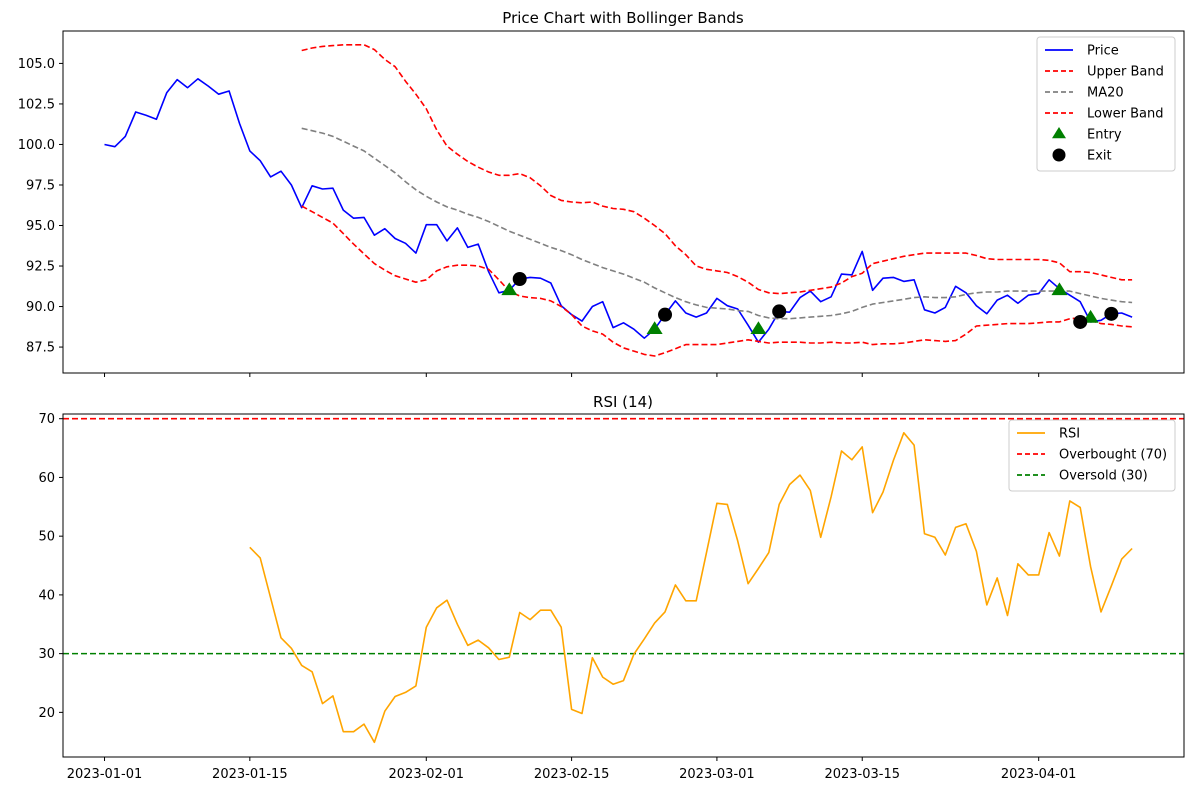  I want to click on price-x-axis, so click(572, 375).